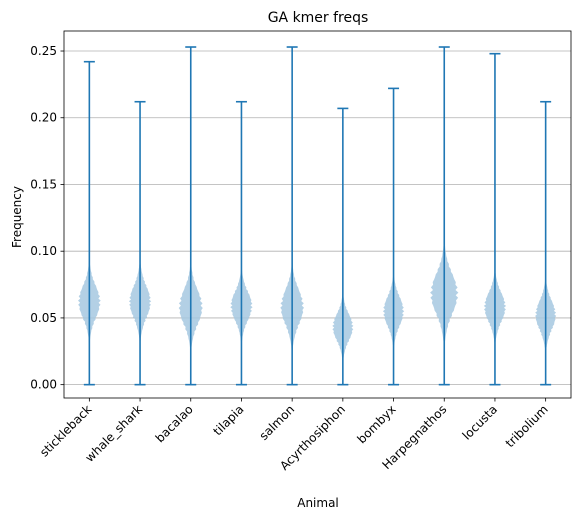 Image resolution: width=579 pixels, height=519 pixels. I want to click on x-axis-label: Animal, so click(318, 503).